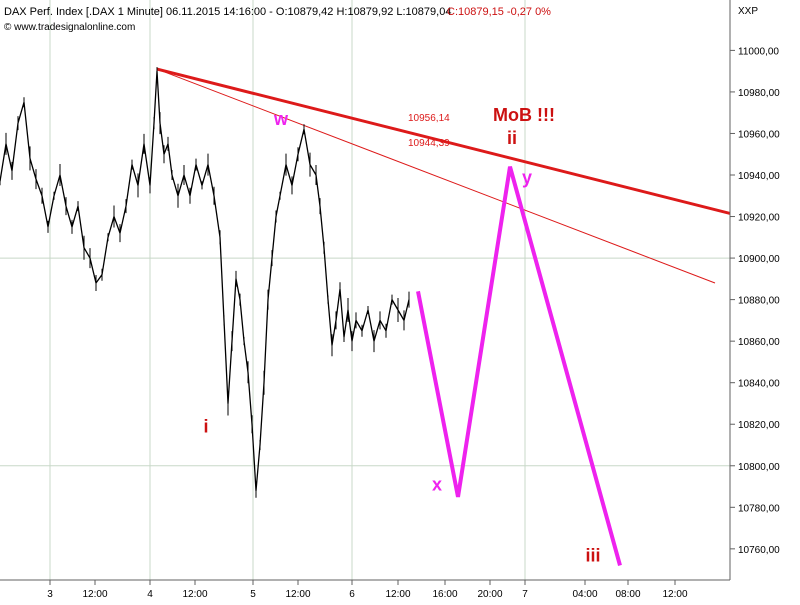 This screenshot has height=605, width=800. What do you see at coordinates (524, 115) in the screenshot?
I see `annotation-mob: MoB !!!` at bounding box center [524, 115].